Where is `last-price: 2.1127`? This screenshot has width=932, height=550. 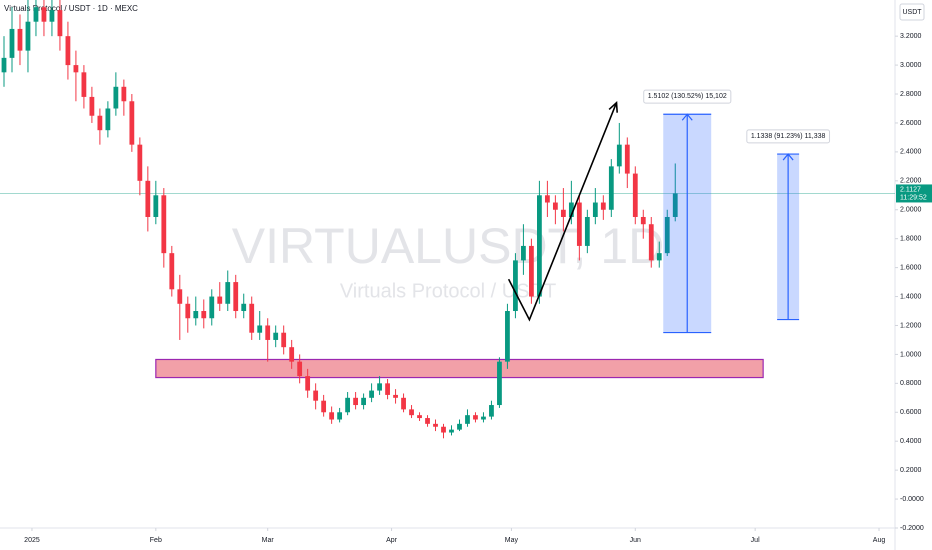
last-price: 2.1127 is located at coordinates (910, 189).